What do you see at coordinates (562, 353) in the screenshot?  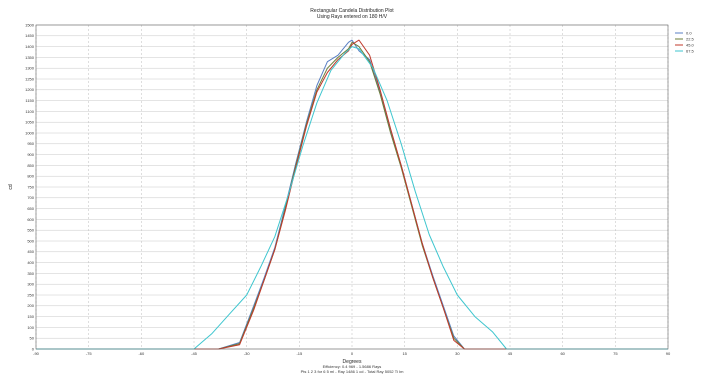 I see `x-tick-label: 60` at bounding box center [562, 353].